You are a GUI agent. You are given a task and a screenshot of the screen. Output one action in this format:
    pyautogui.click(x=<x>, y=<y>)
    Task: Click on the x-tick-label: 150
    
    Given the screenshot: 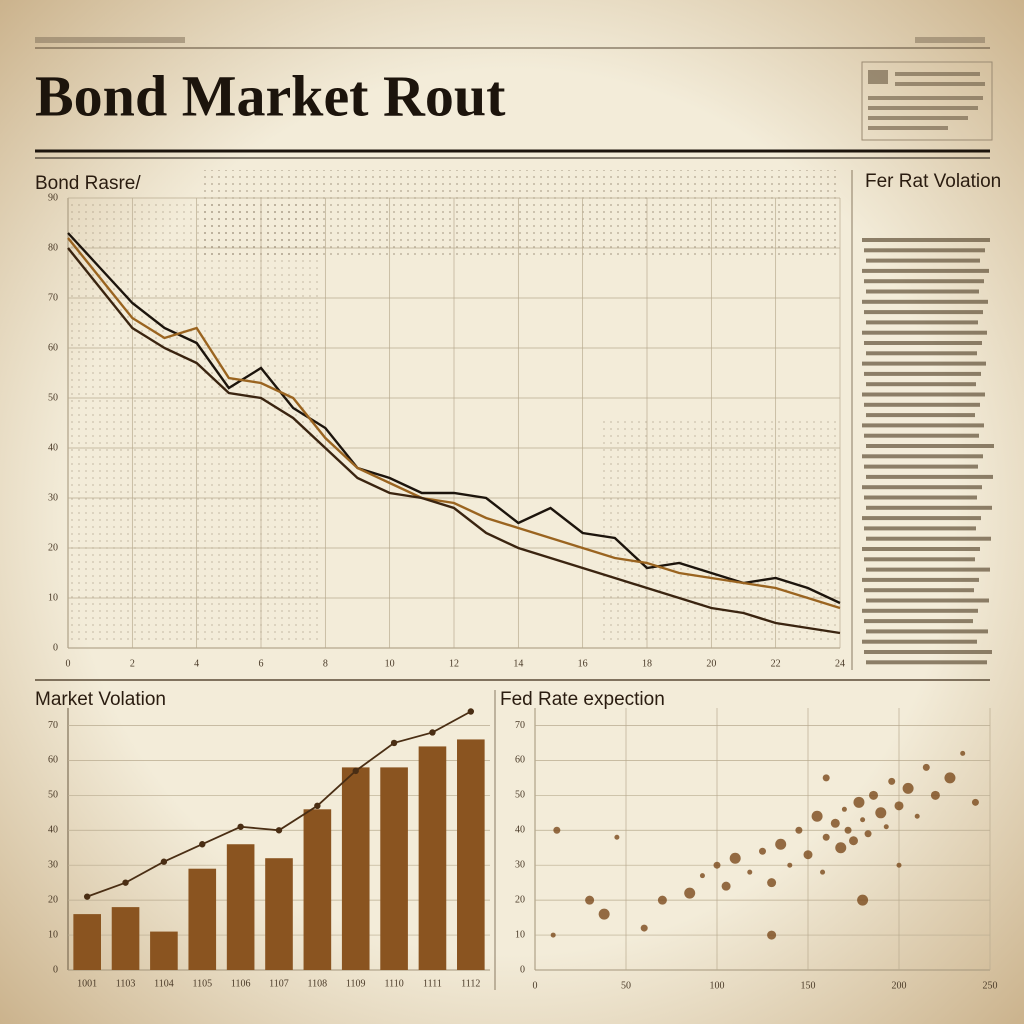 What is the action you would take?
    pyautogui.click(x=808, y=985)
    